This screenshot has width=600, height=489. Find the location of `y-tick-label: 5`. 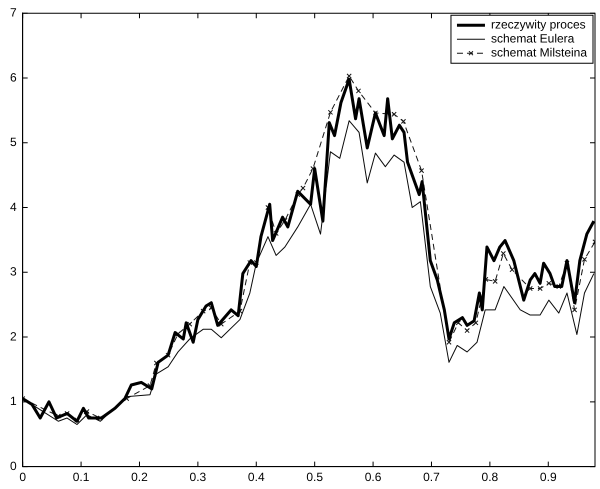

y-tick-label: 5 is located at coordinates (13, 142).